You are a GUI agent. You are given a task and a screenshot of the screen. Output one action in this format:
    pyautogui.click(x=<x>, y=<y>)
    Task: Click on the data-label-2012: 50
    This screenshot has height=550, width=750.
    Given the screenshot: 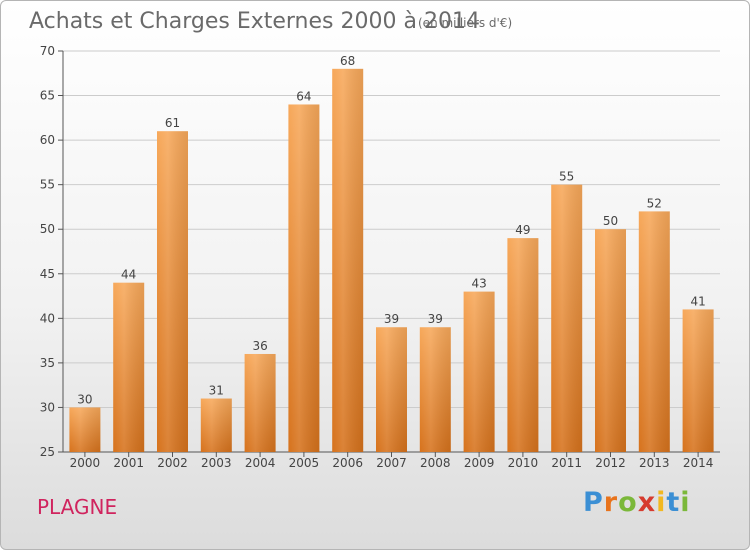 What is the action you would take?
    pyautogui.click(x=610, y=221)
    